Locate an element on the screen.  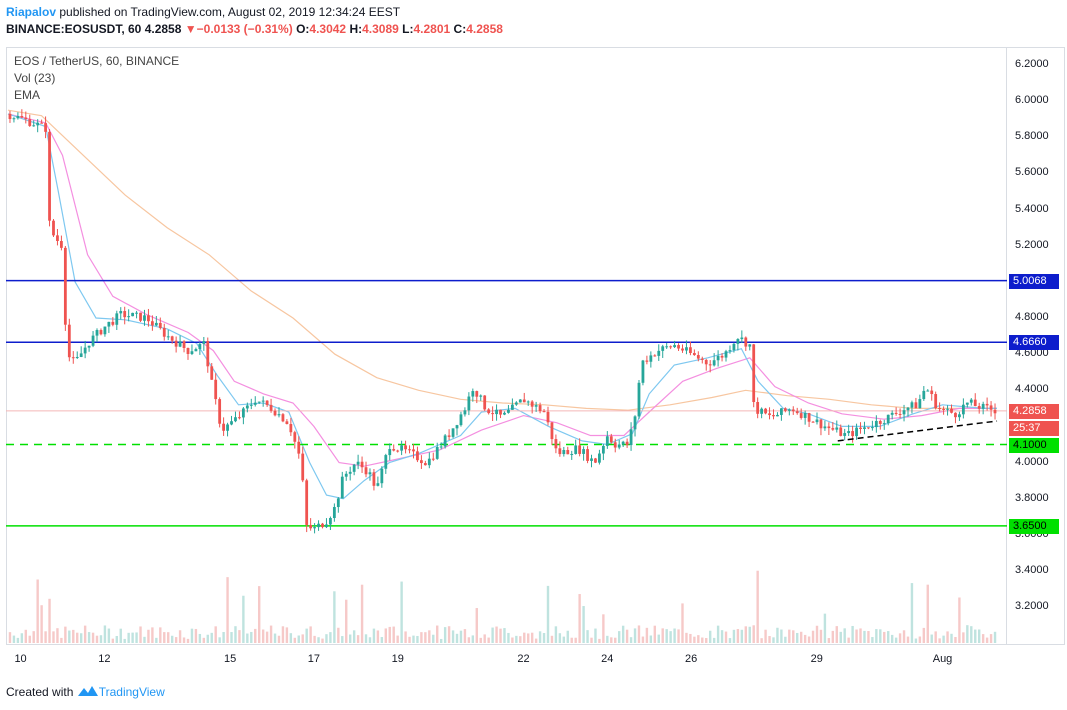
x-tick-label: 17 is located at coordinates (314, 659).